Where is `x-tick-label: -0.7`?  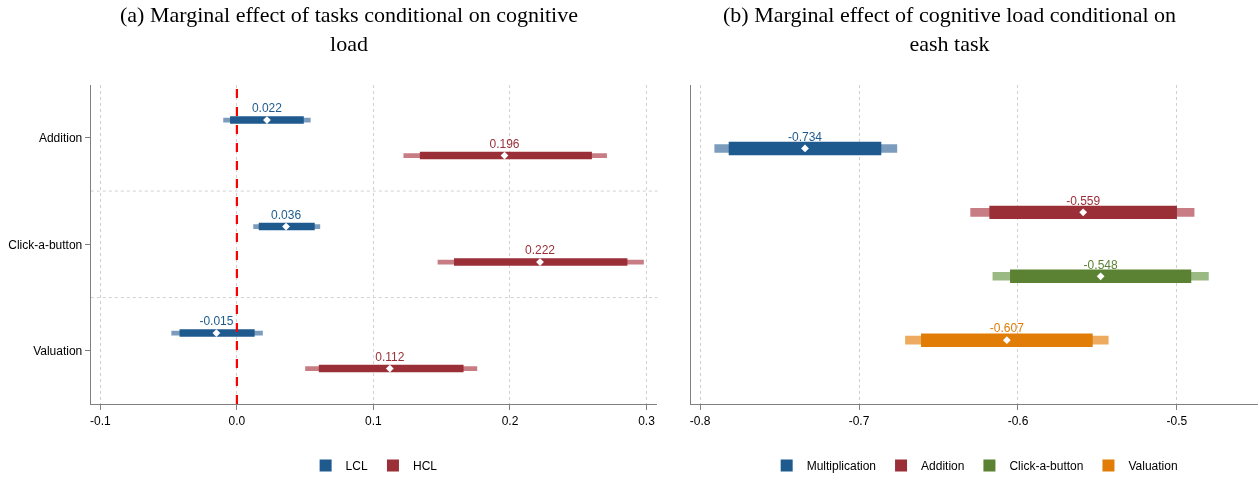 x-tick-label: -0.7 is located at coordinates (859, 420).